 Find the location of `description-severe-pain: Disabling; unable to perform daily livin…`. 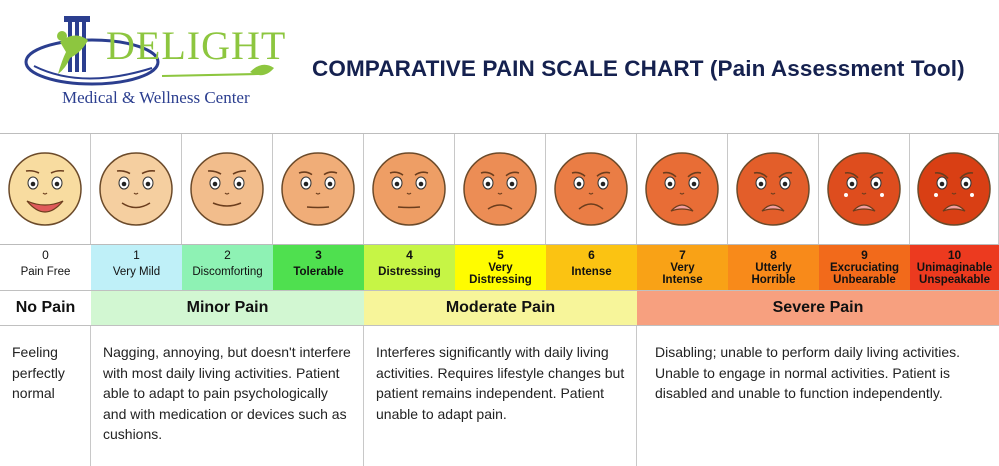

description-severe-pain: Disabling; unable to perform daily livin… is located at coordinates (808, 372).